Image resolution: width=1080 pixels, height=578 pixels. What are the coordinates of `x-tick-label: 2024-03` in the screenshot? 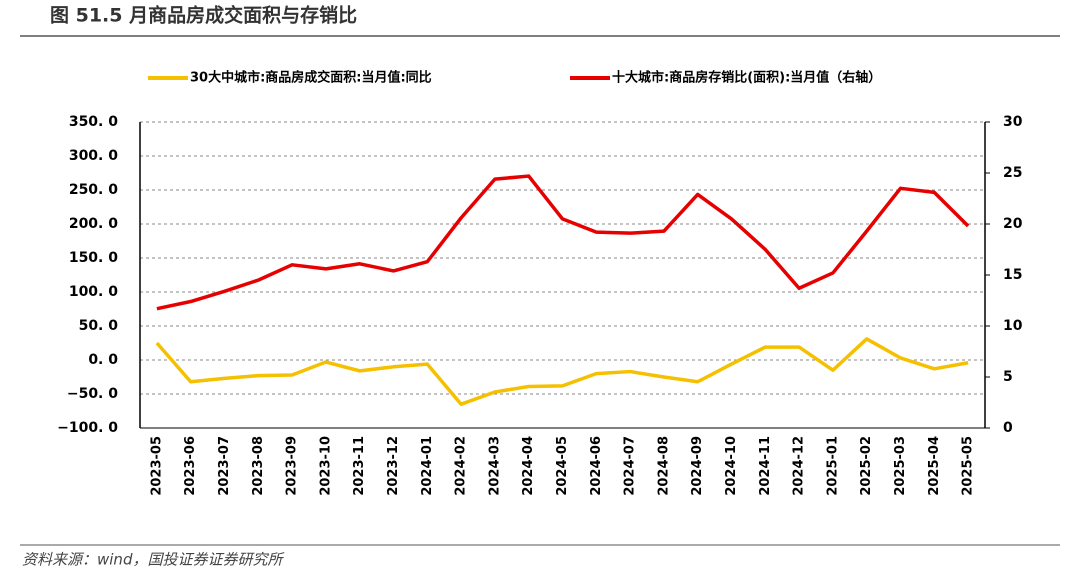 It's located at (494, 466).